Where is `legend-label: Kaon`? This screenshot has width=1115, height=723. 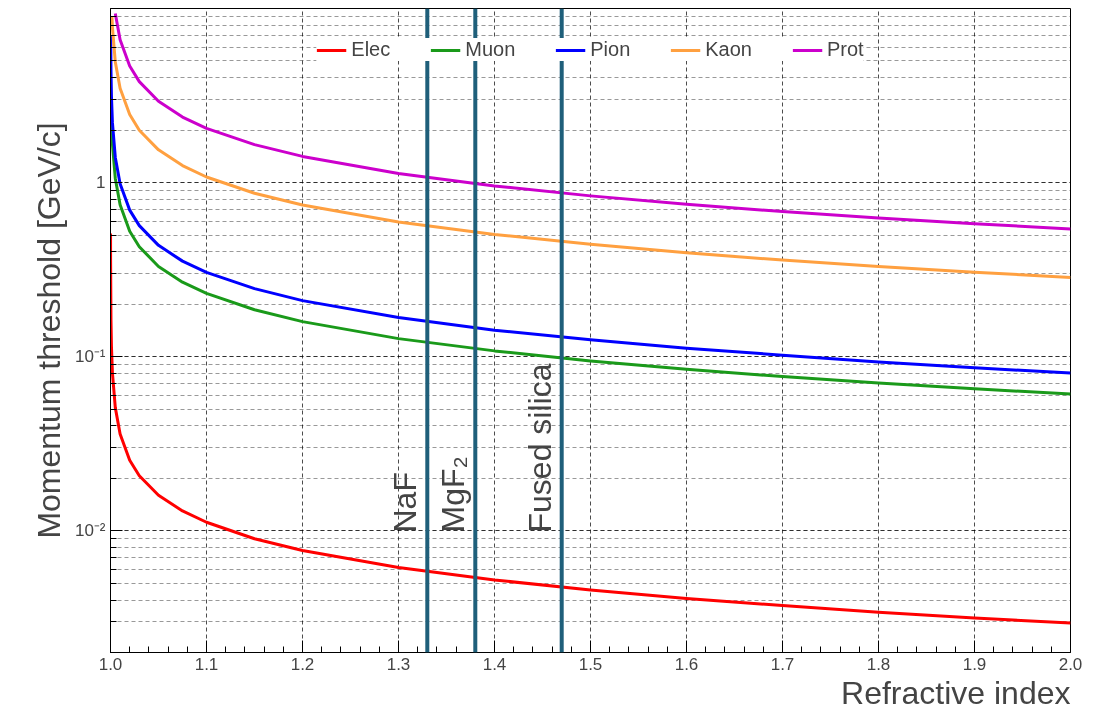 legend-label: Kaon is located at coordinates (728, 49).